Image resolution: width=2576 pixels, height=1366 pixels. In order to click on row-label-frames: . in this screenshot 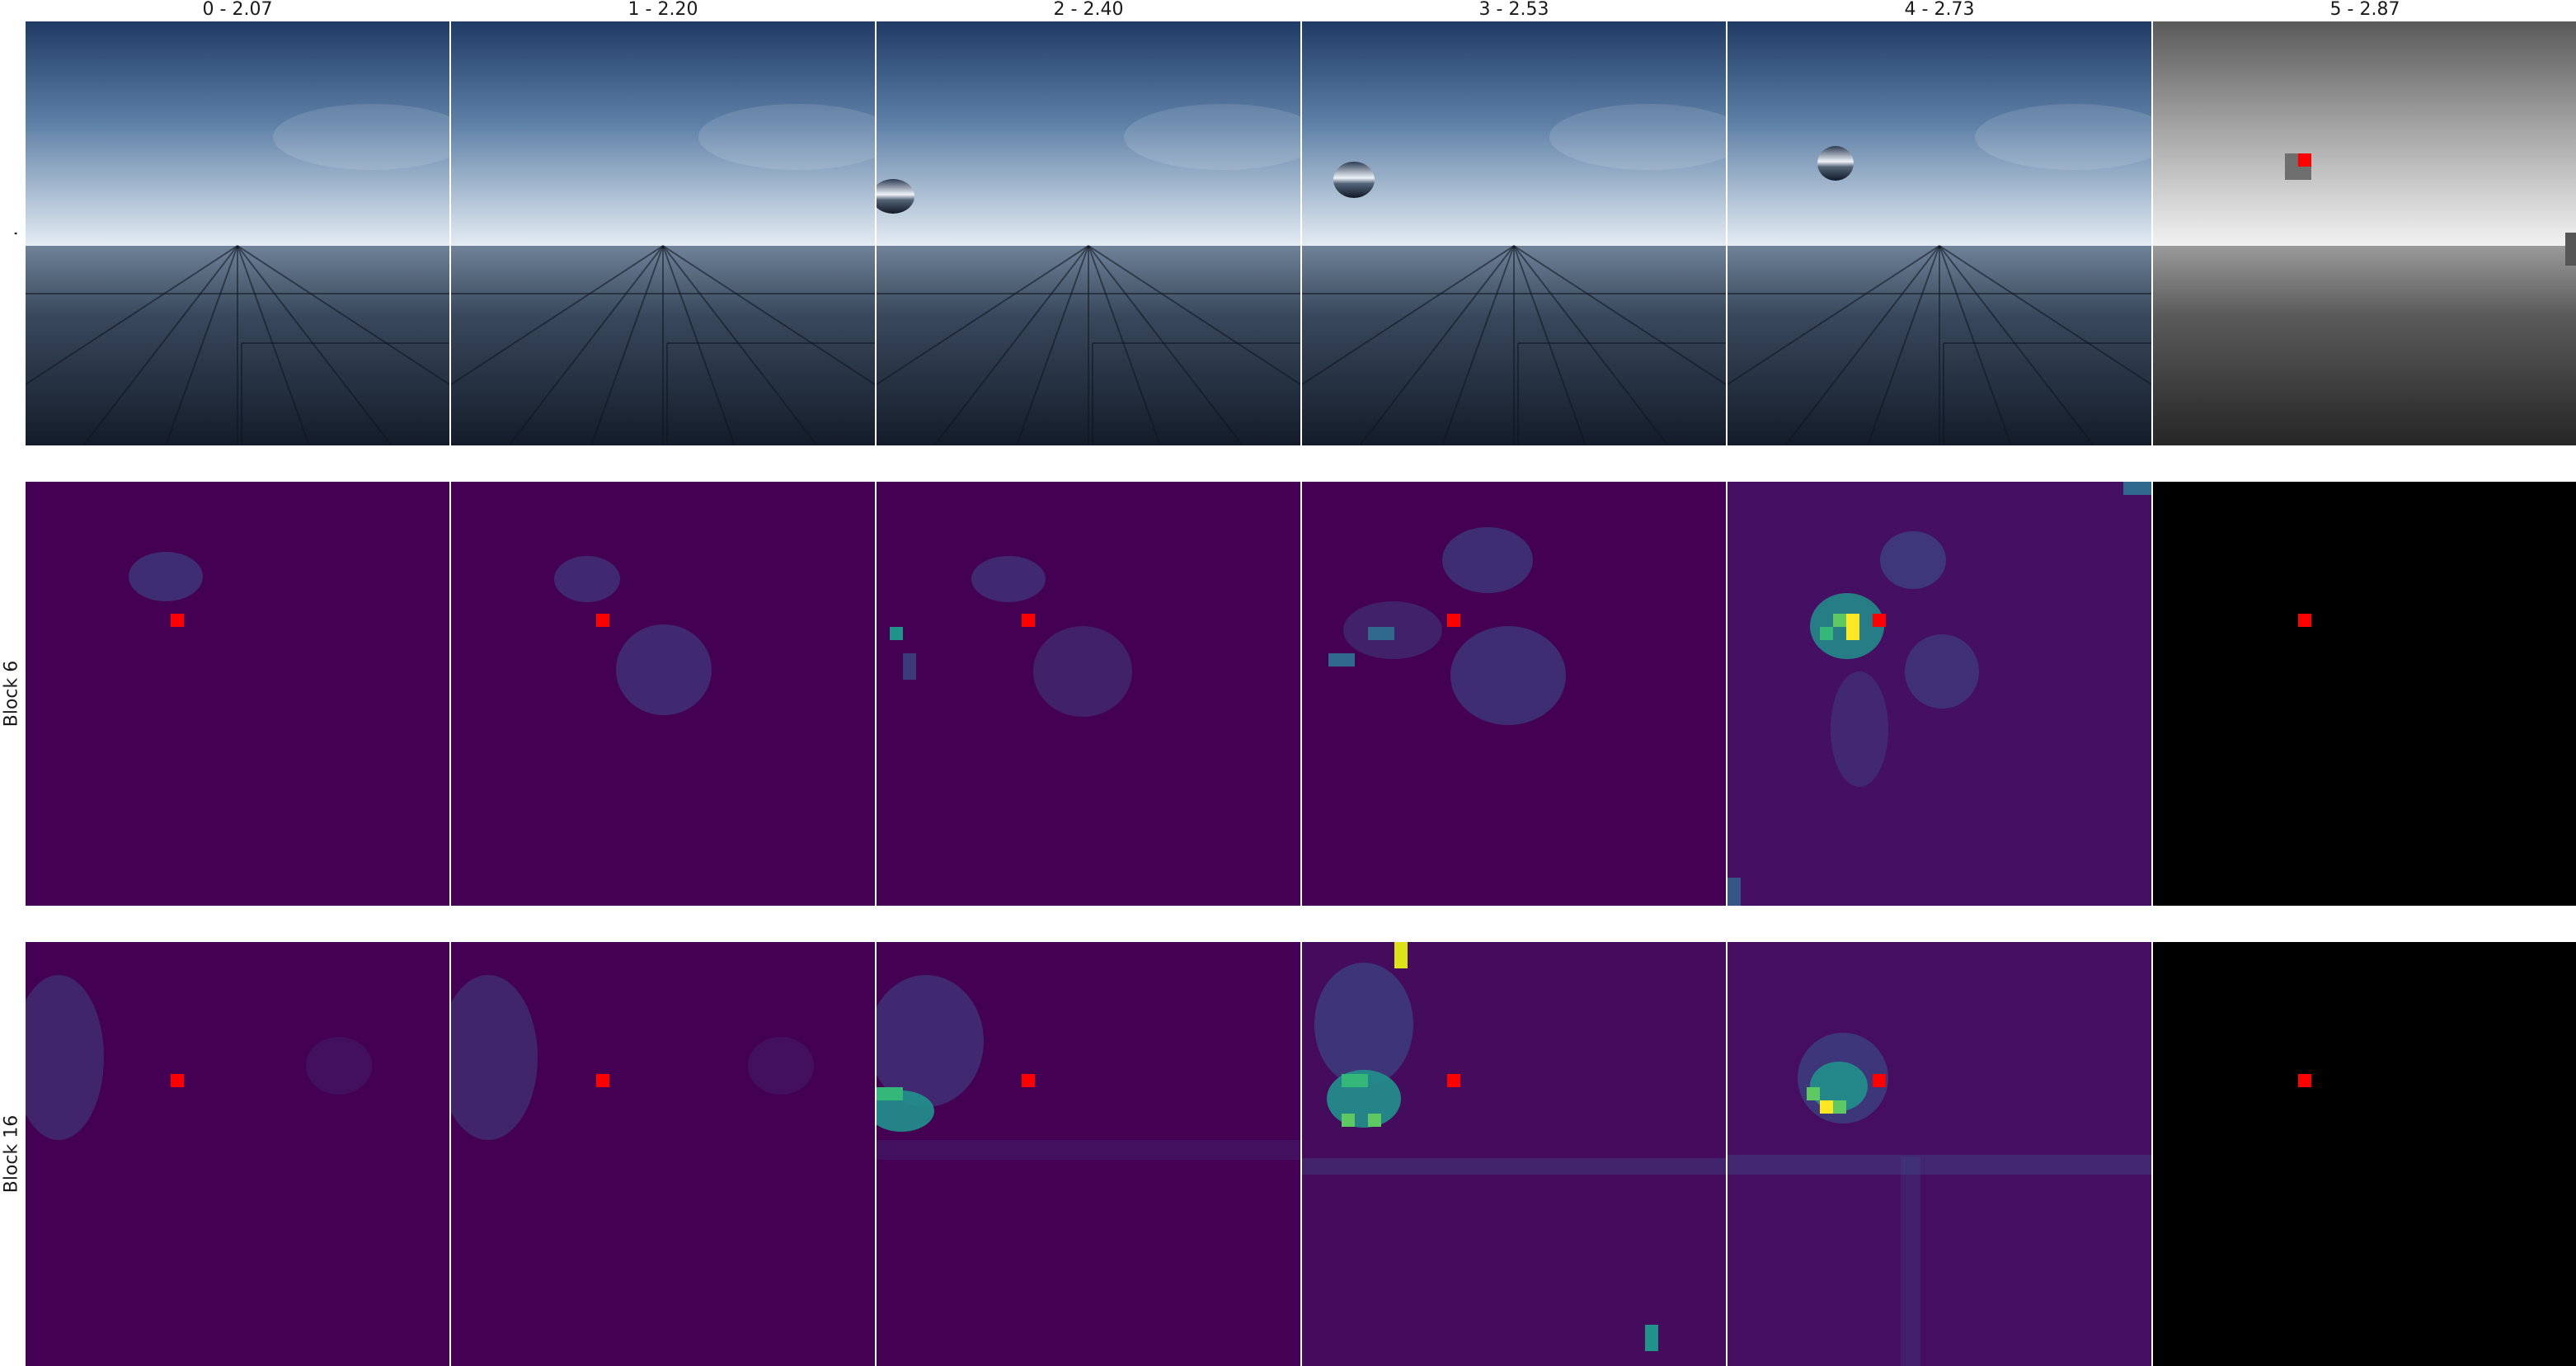, I will do `click(11, 233)`.